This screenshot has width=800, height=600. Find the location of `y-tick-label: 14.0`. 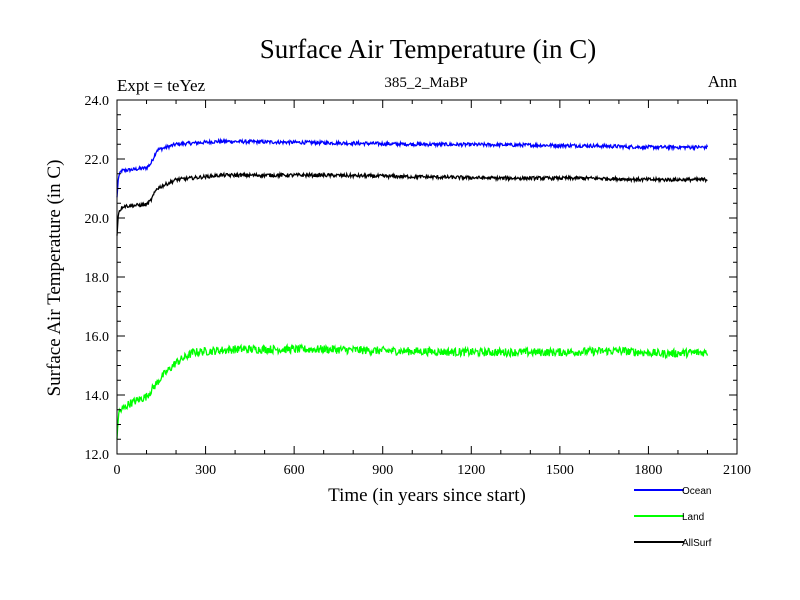

y-tick-label: 14.0 is located at coordinates (97, 396).